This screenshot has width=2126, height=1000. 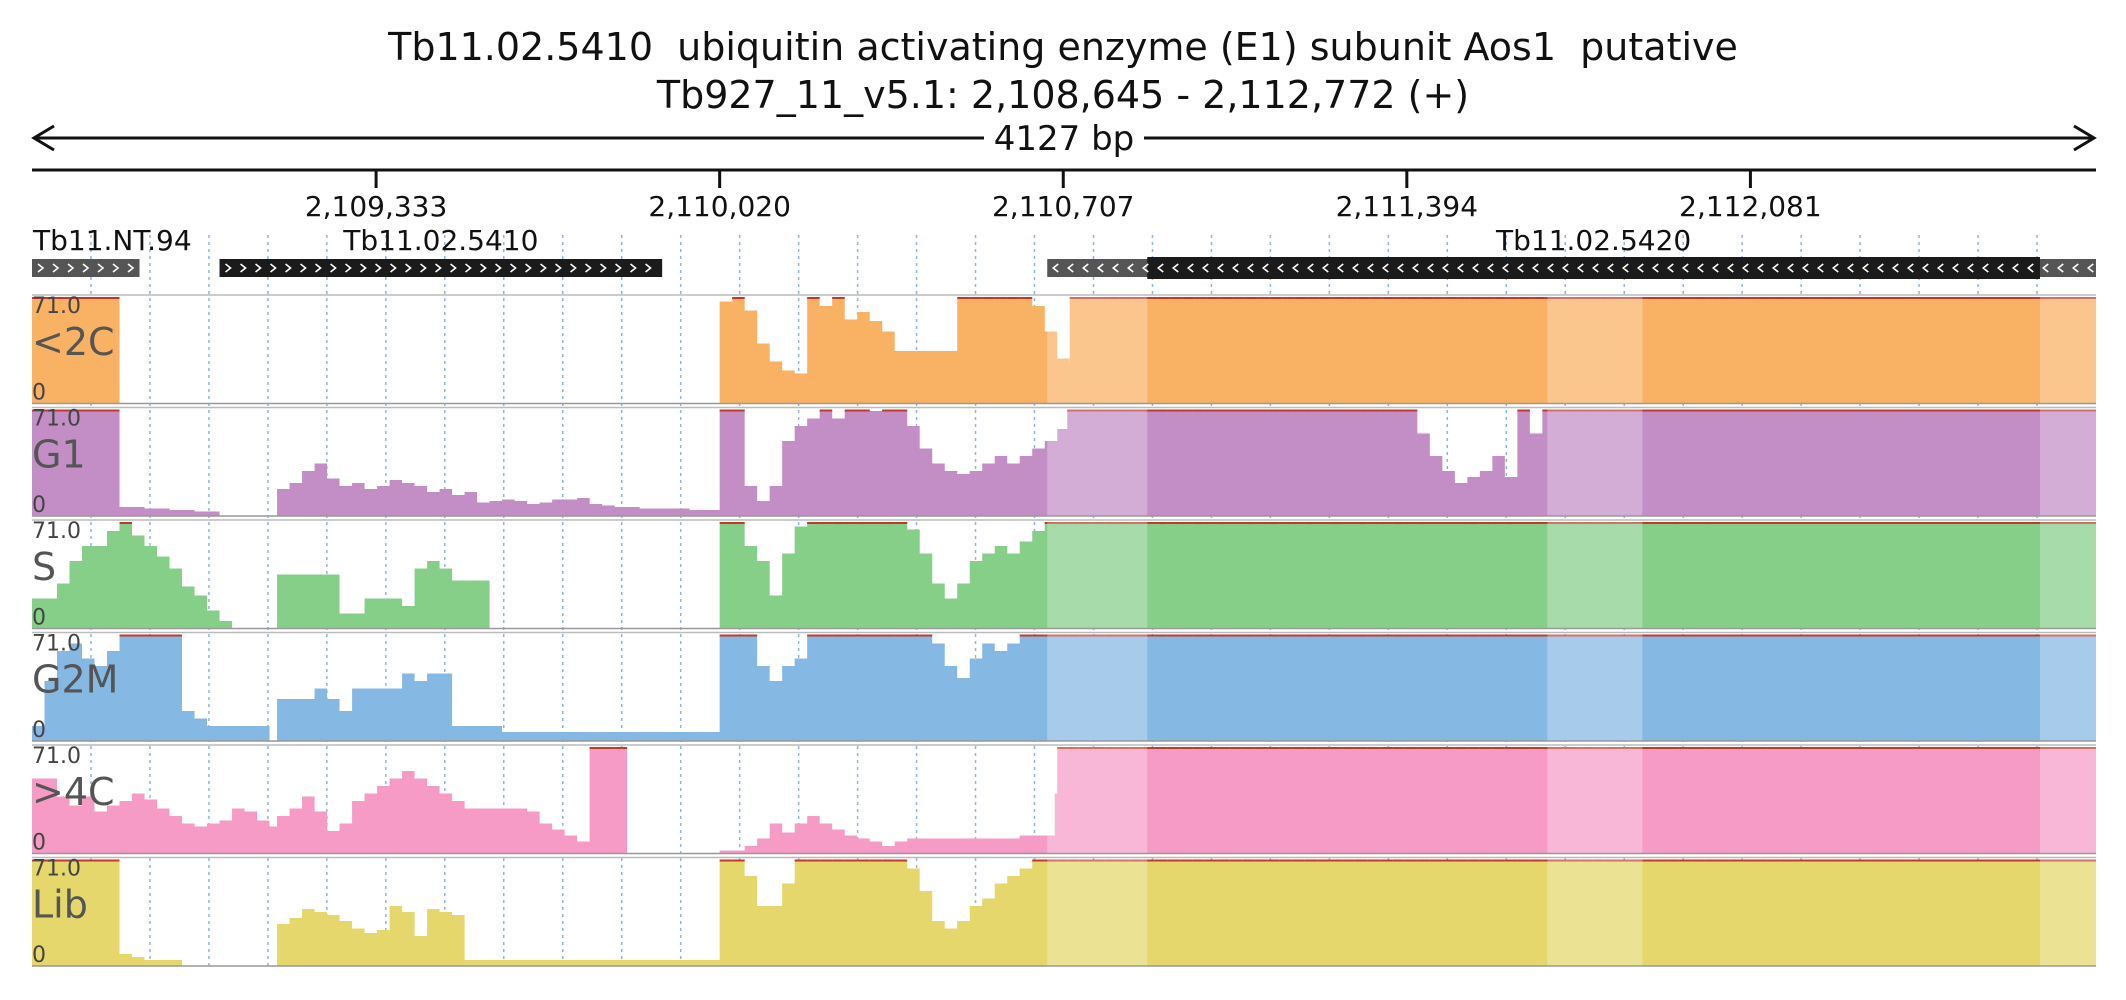 What do you see at coordinates (1407, 206) in the screenshot?
I see `ruler-tick-label: 2,111,394` at bounding box center [1407, 206].